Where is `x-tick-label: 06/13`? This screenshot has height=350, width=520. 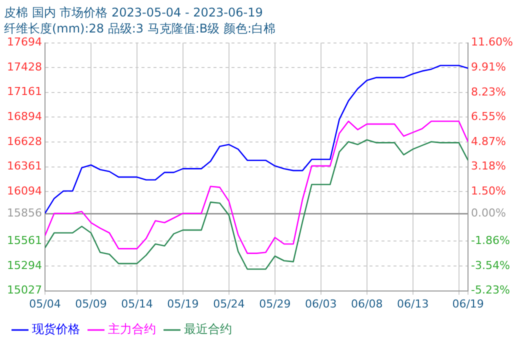
x-tick-label: 06/13 is located at coordinates (413, 303).